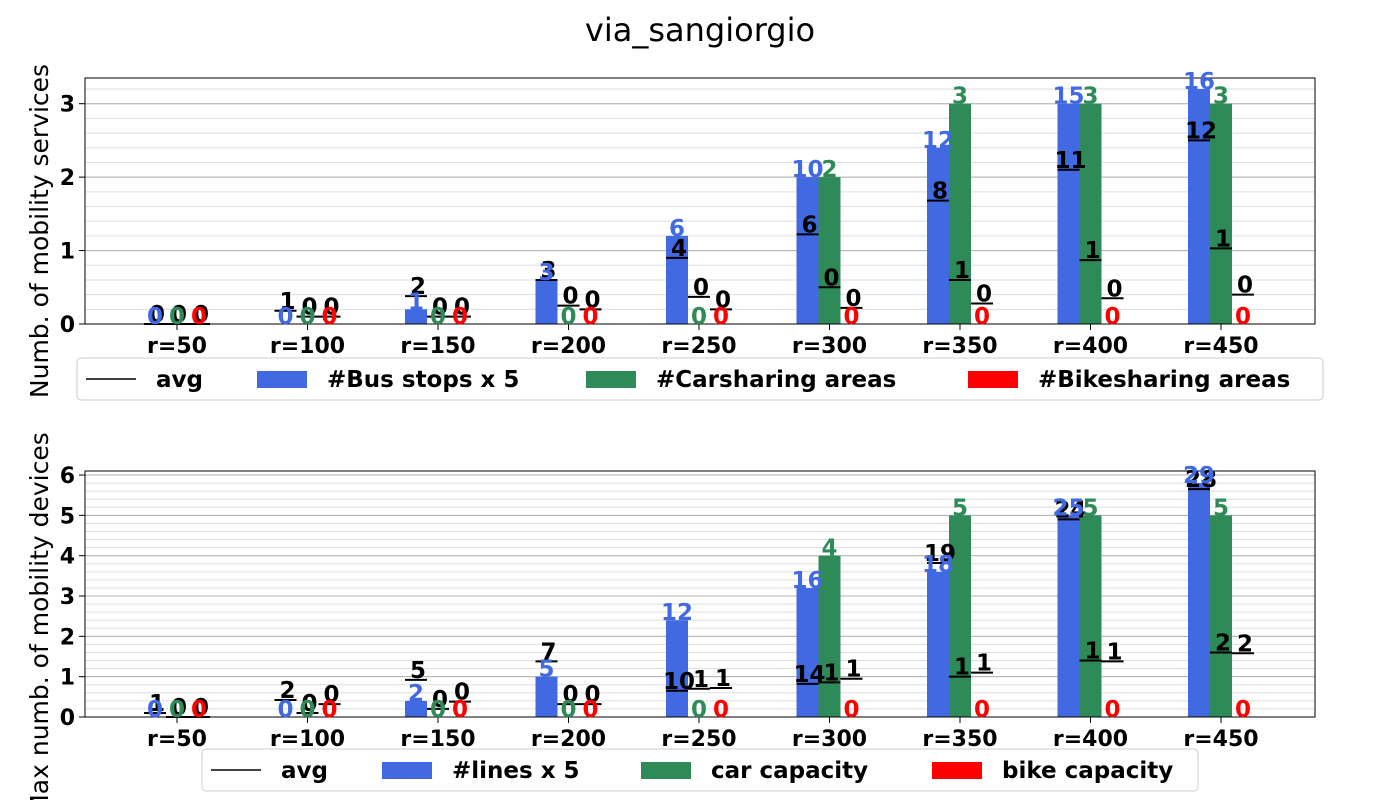 The height and width of the screenshot is (800, 1400). Describe the element at coordinates (548, 652) in the screenshot. I see `avg-label: 7` at that location.